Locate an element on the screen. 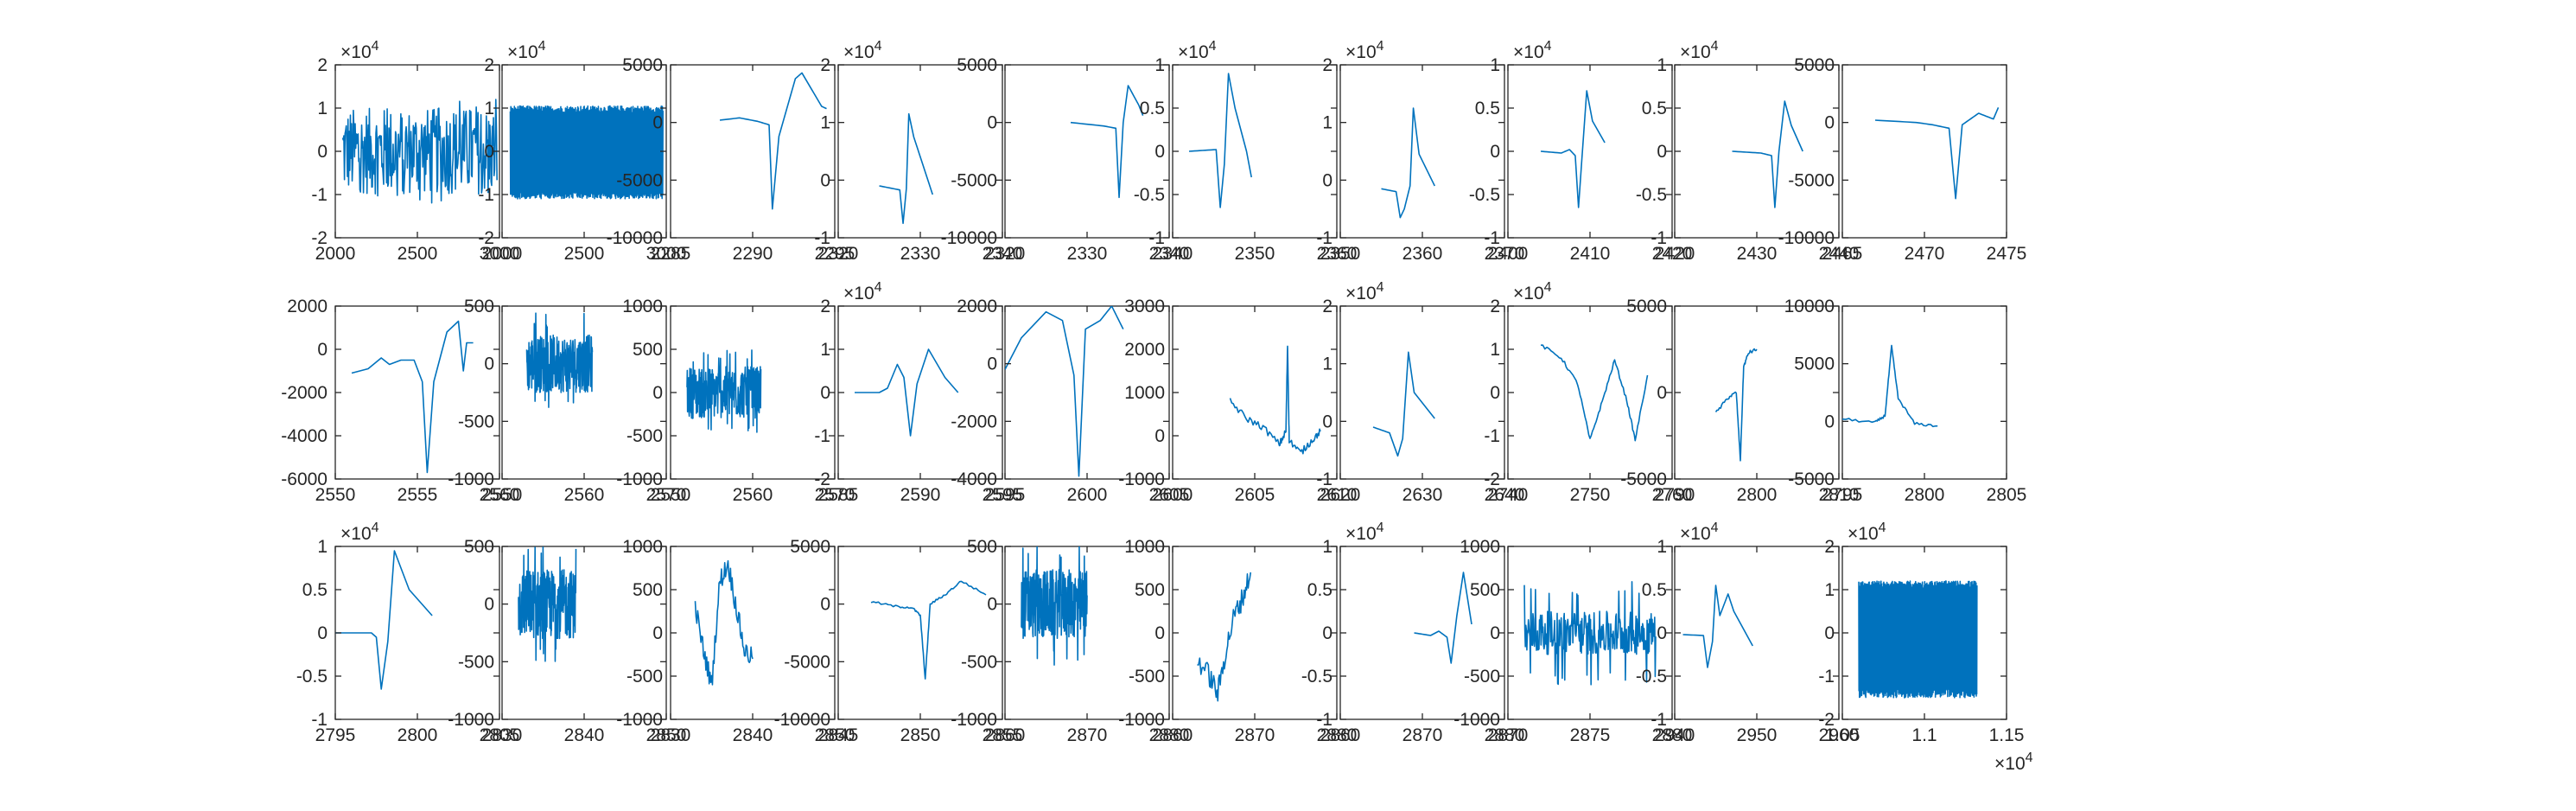 This screenshot has width=2576, height=811. subplot-21: 2795 2800 2805 -1 -0.5 0 0.5 1 ×104 is located at coordinates (408, 632).